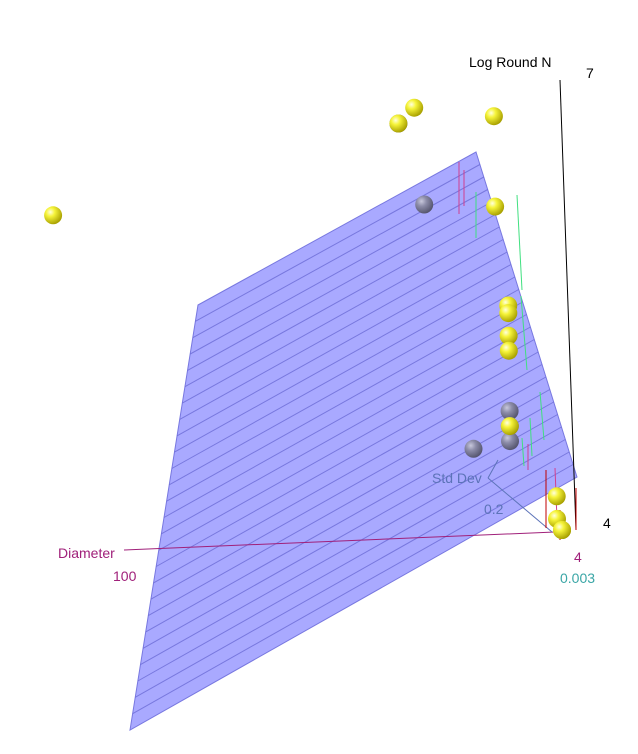 The height and width of the screenshot is (754, 638). I want to click on x-axis-label: Diameter, so click(86, 553).